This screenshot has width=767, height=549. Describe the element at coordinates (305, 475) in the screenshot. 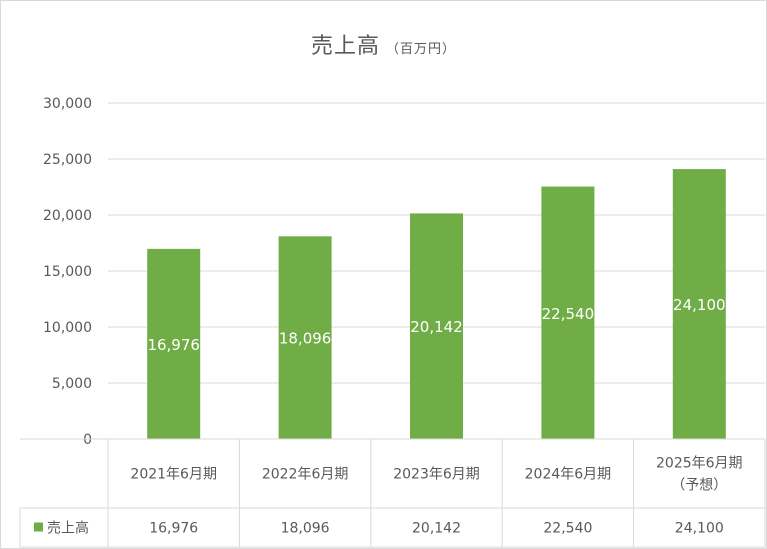

I see `category-label: 2022年6月期` at that location.